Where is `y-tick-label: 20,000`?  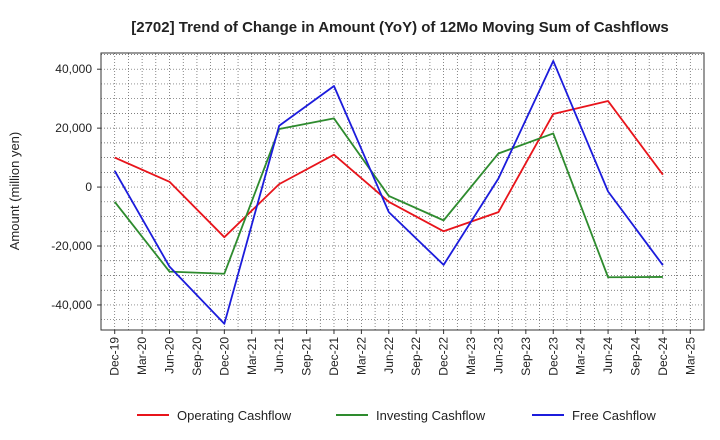
y-tick-label: 20,000 is located at coordinates (73, 128).